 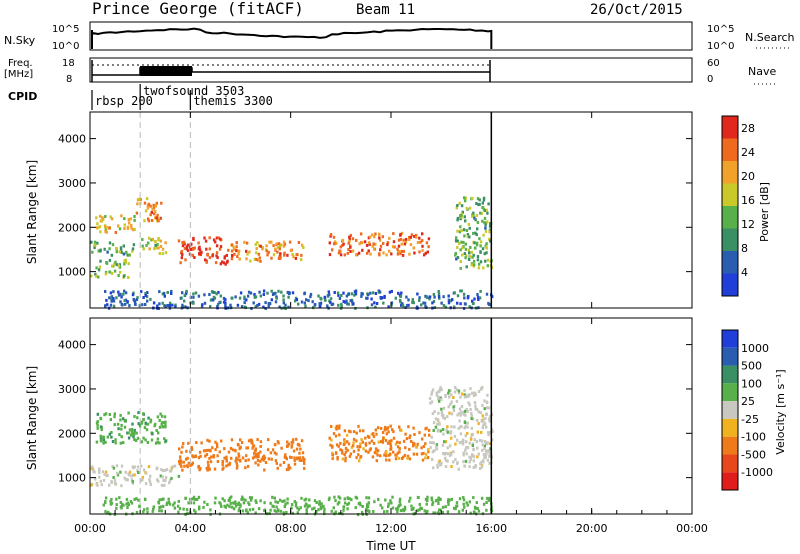 What do you see at coordinates (748, 128) in the screenshot?
I see `colorbar-tick-label: 28` at bounding box center [748, 128].